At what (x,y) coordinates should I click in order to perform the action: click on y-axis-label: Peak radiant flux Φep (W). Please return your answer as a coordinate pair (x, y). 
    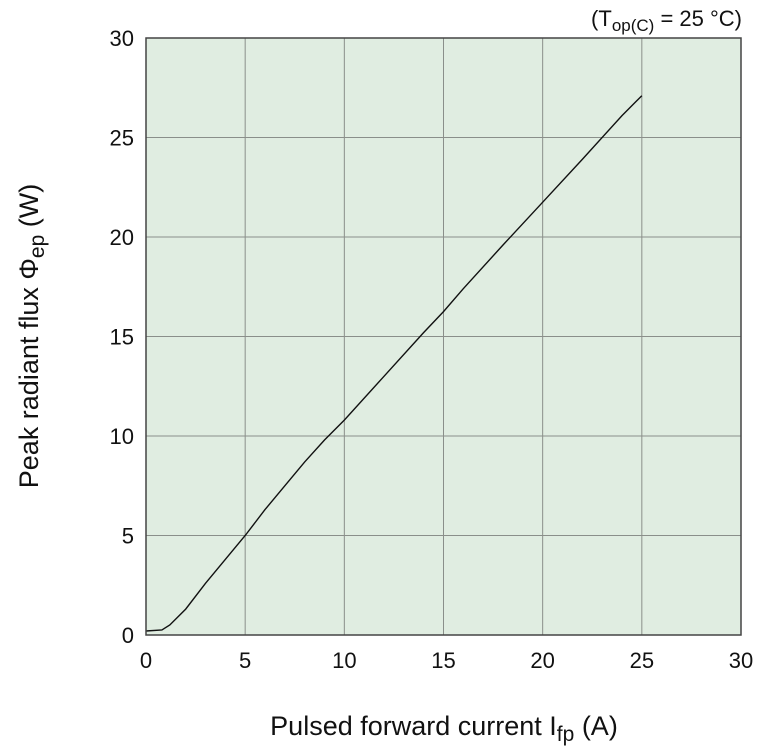
    Looking at the image, I should click on (31, 336).